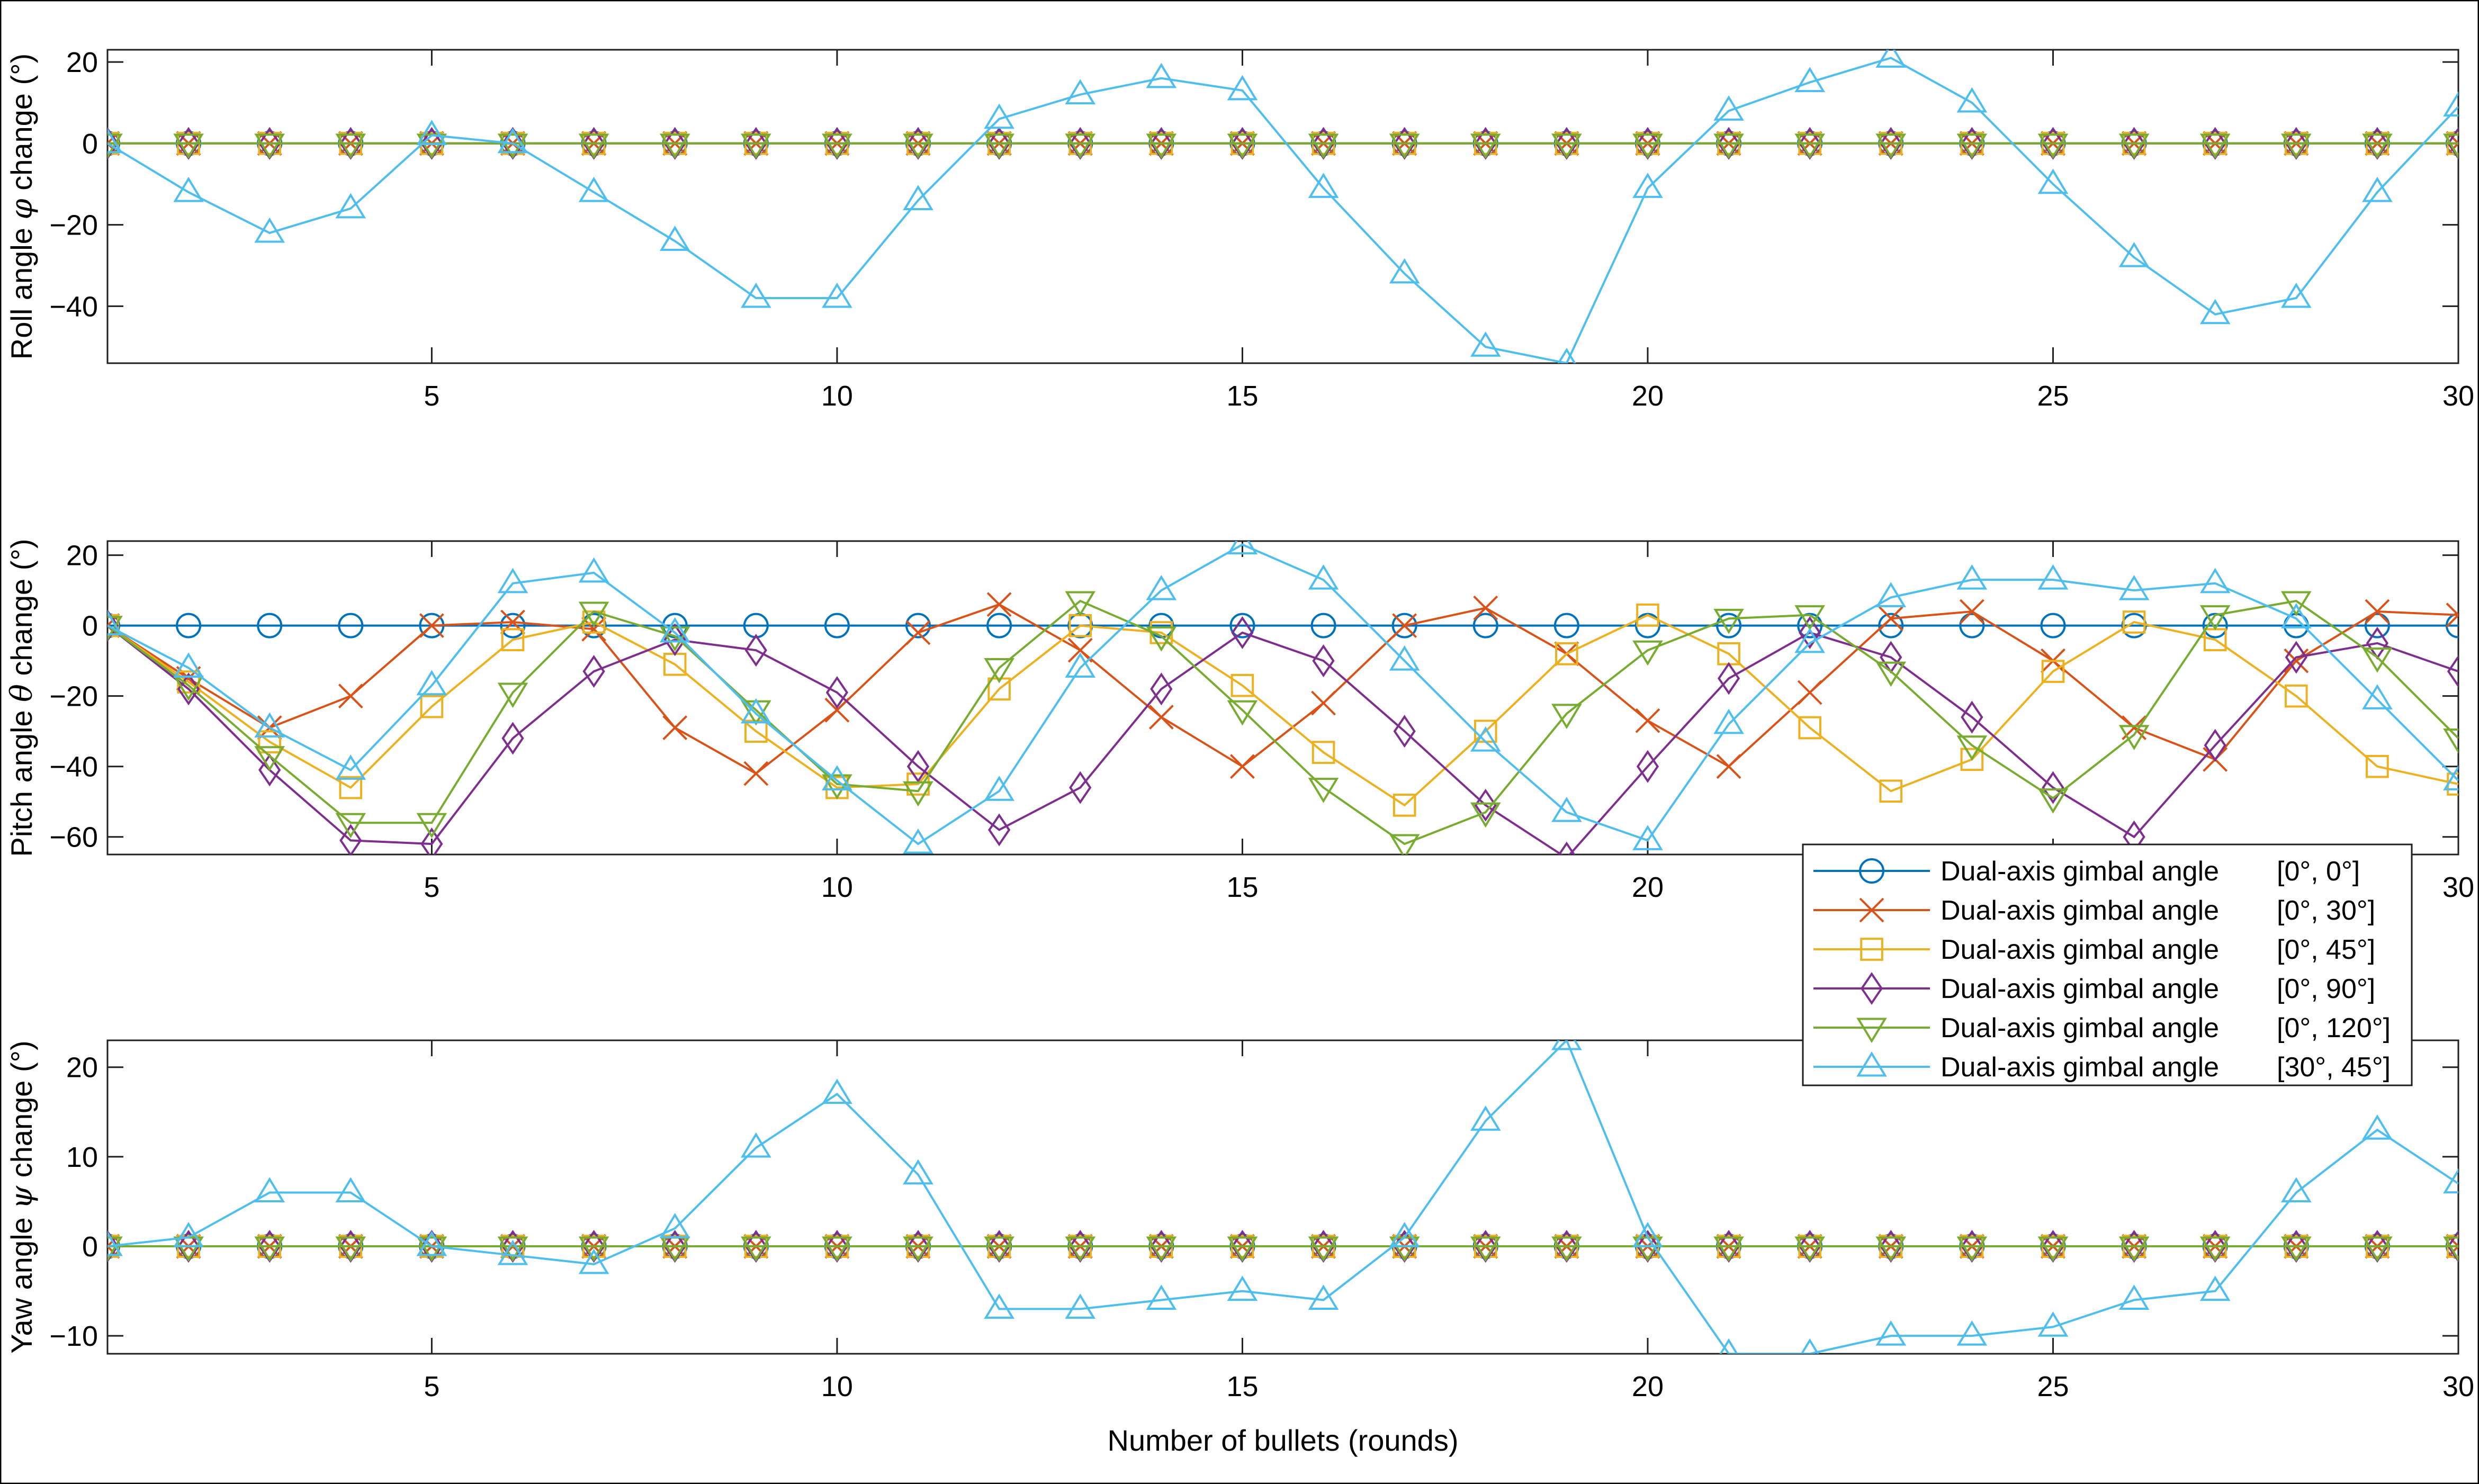 The width and height of the screenshot is (2479, 1484). I want to click on roll-ytick-label-3: 20, so click(82, 62).